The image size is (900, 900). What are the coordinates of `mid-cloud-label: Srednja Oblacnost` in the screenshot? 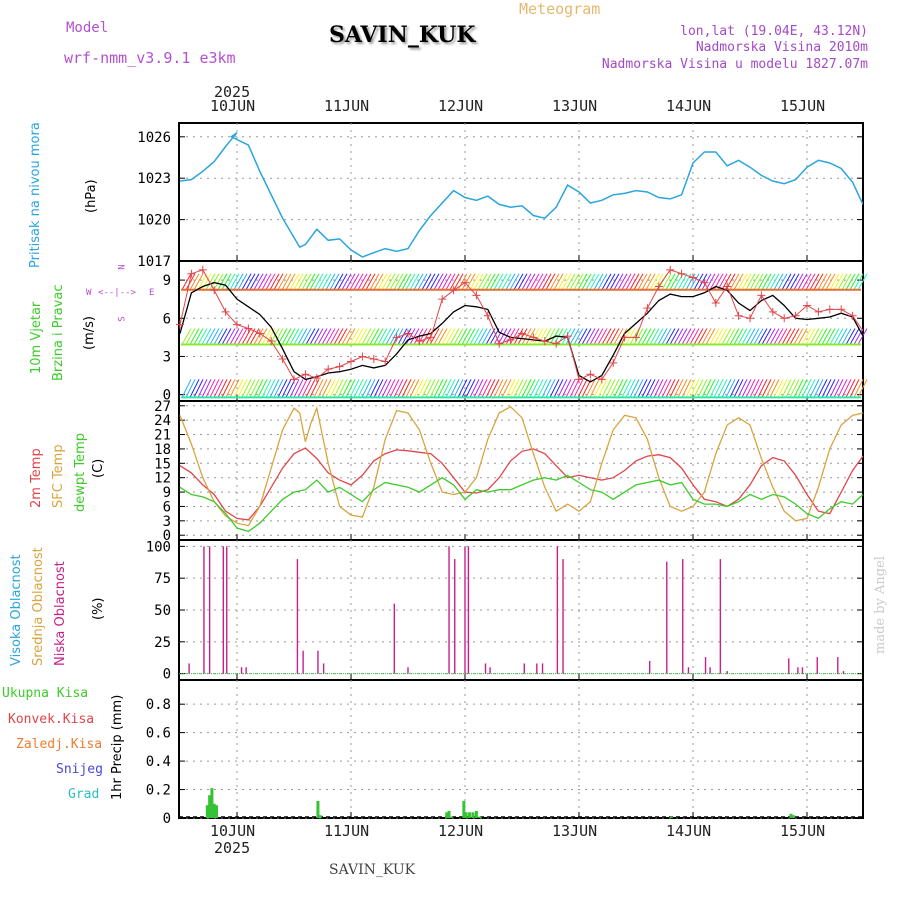 It's located at (38, 606).